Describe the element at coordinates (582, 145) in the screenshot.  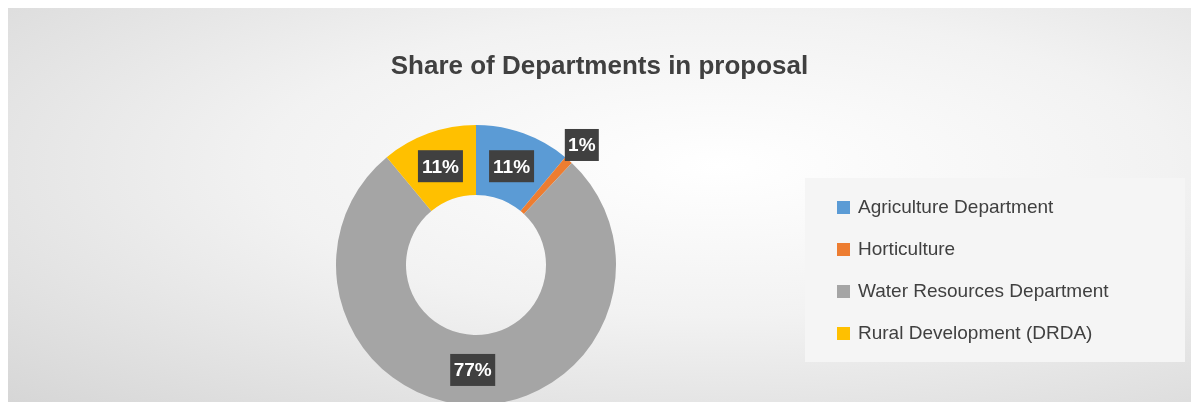
I see `data-label: 1%` at that location.